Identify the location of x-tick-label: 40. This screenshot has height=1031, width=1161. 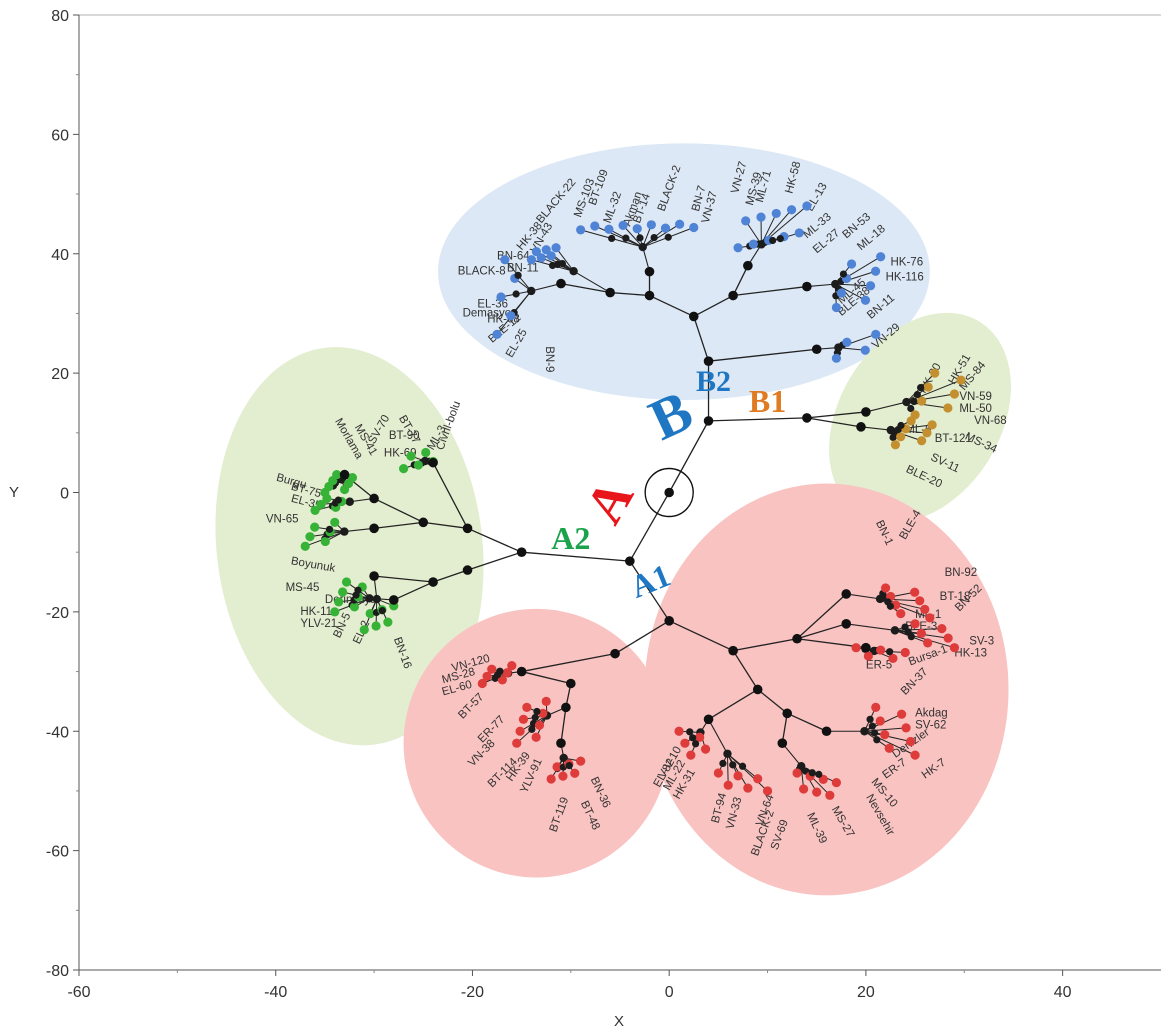
(1063, 992).